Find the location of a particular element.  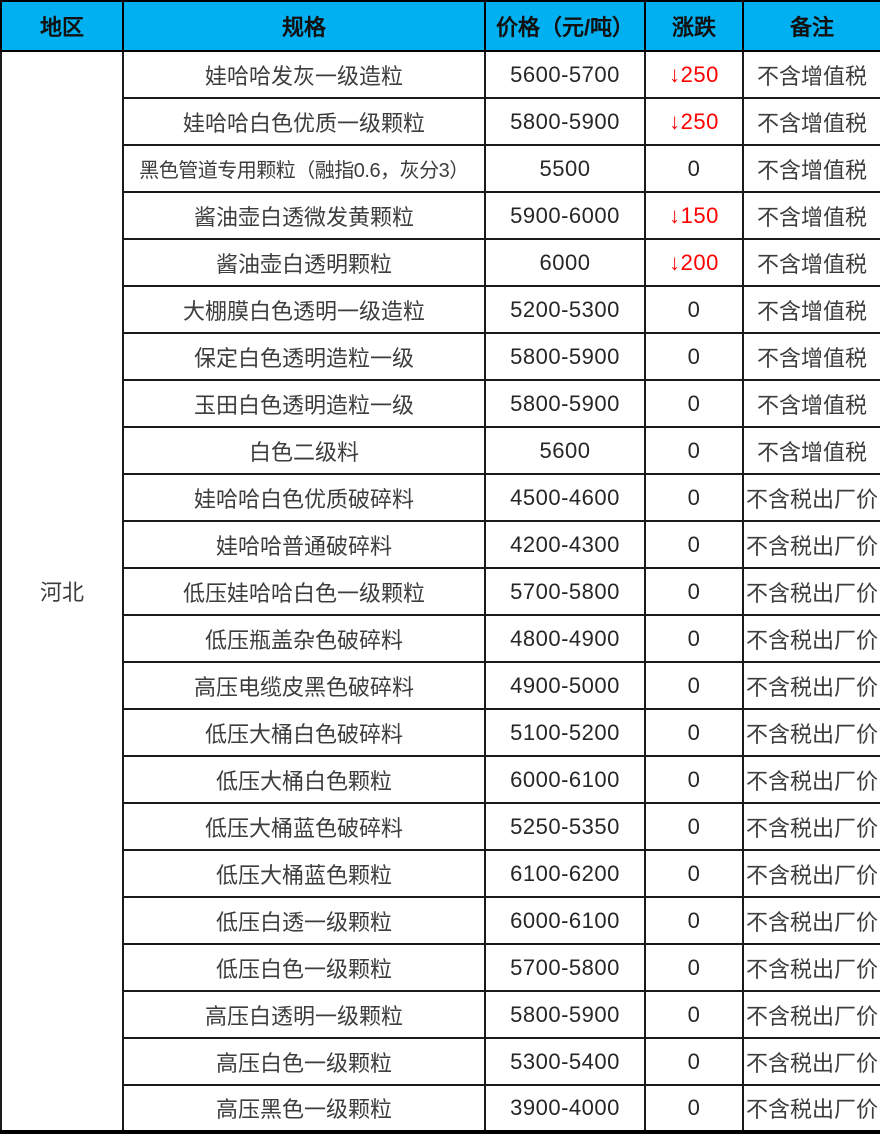

price-cell: 6000 is located at coordinates (565, 262).